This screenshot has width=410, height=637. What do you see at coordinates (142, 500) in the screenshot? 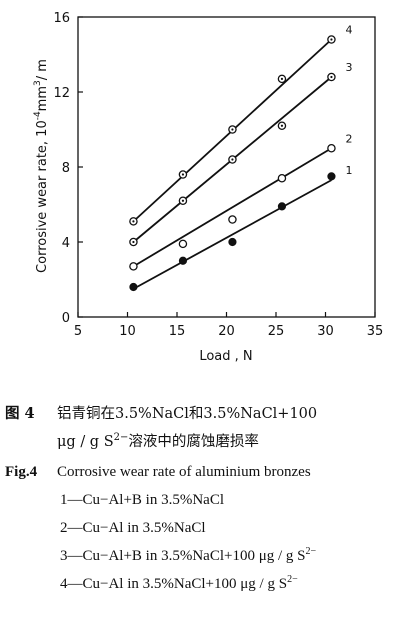
I see `legend-entry-1: 1—Cu−Al+B in 3.5%NaCl` at bounding box center [142, 500].